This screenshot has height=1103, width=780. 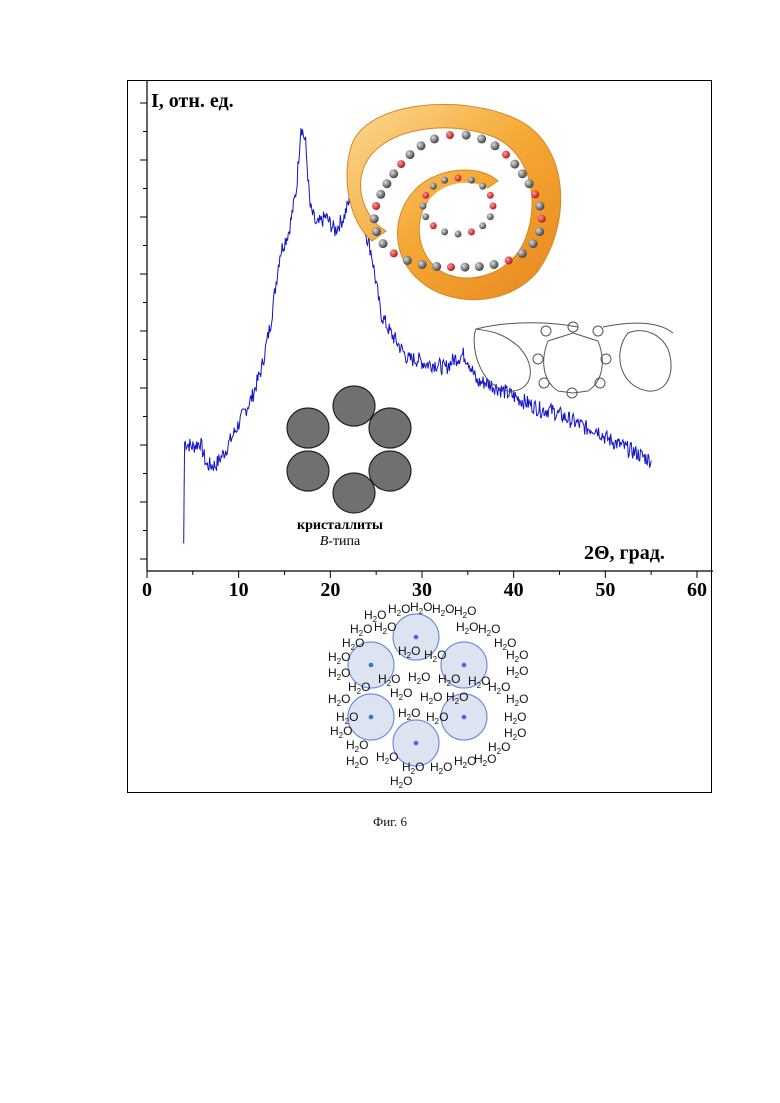 I want to click on y-axis-title: I, отн. ед., so click(x=192, y=101).